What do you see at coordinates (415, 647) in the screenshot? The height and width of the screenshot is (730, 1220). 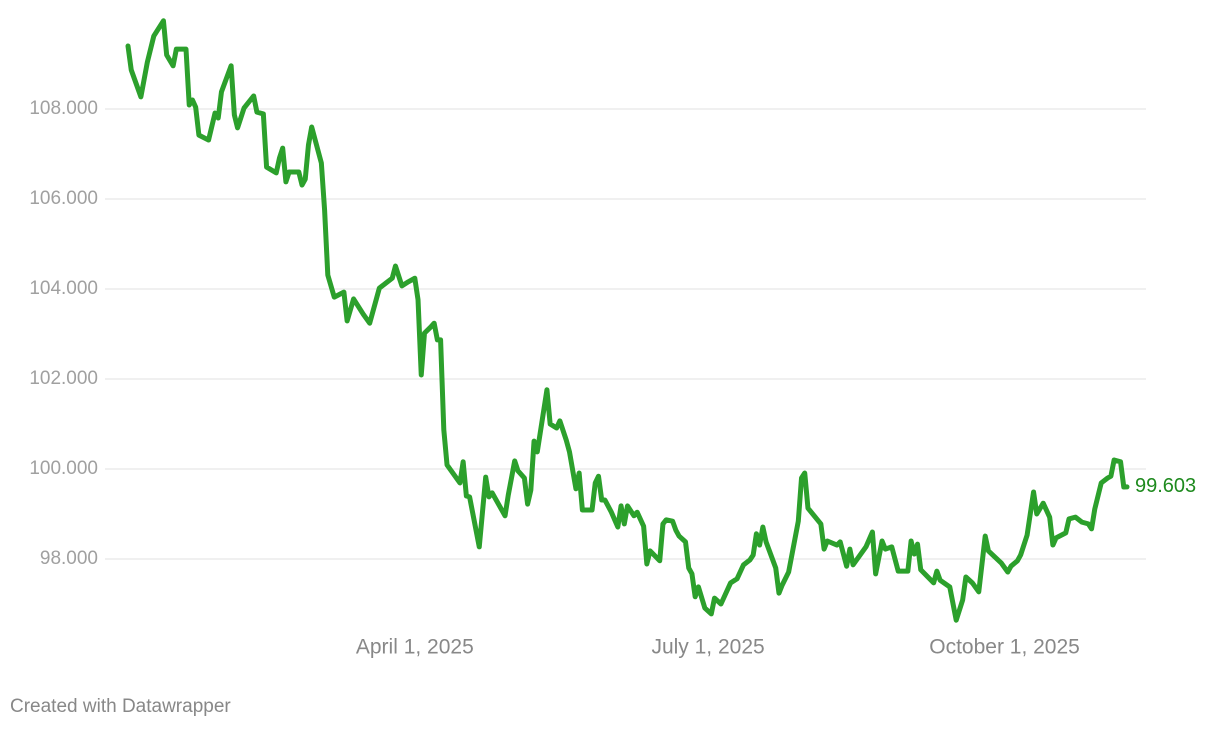 I see `x-tick-label: April 1, 2025` at bounding box center [415, 647].